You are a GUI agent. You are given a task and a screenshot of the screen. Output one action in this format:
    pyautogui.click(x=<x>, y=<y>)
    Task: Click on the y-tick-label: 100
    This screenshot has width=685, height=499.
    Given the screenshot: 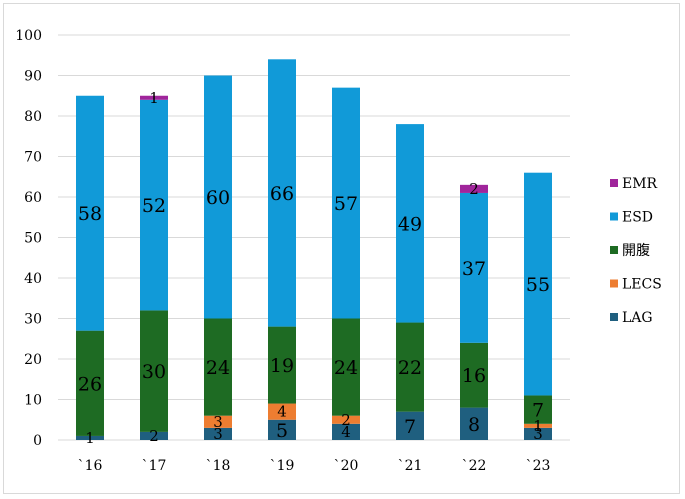 What is the action you would take?
    pyautogui.click(x=28, y=36)
    